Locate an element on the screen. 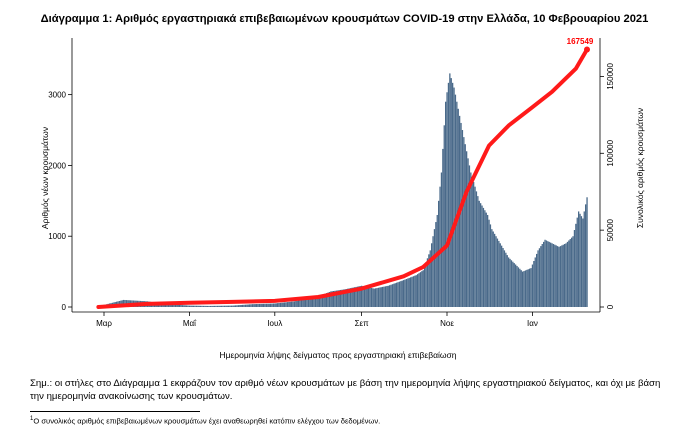 This screenshot has height=432, width=689. x-tick-label: Ιουλ is located at coordinates (274, 323).